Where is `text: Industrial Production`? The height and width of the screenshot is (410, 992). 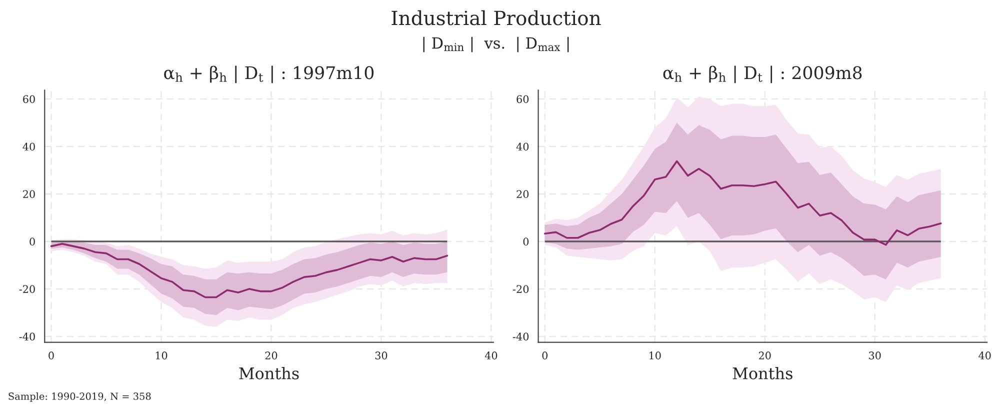 text: Industrial Production is located at coordinates (496, 18).